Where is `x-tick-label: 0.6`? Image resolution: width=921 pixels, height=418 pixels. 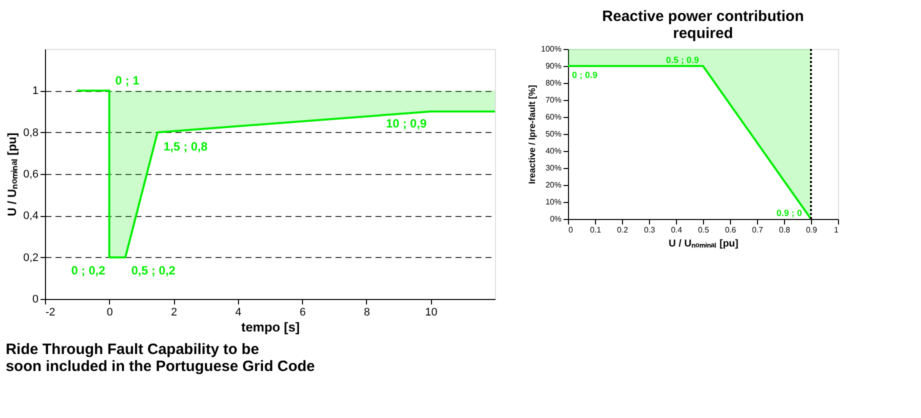
x-tick-label: 0.6 is located at coordinates (730, 230).